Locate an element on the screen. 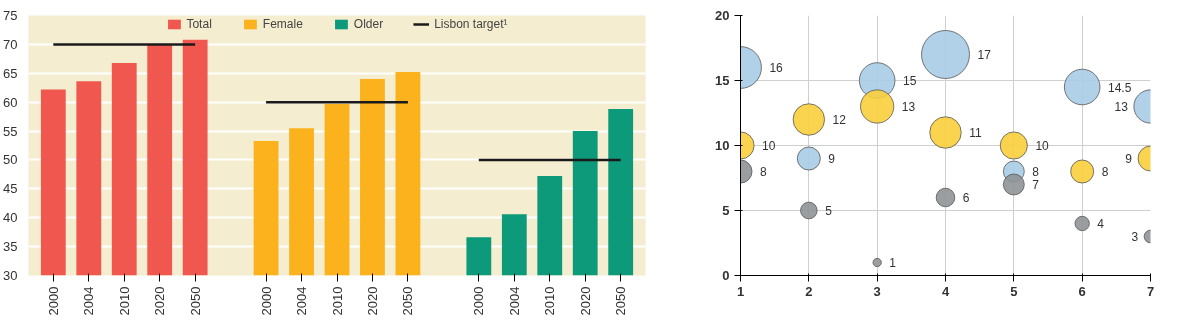 The width and height of the screenshot is (1200, 321). legend-label: Older is located at coordinates (368, 24).